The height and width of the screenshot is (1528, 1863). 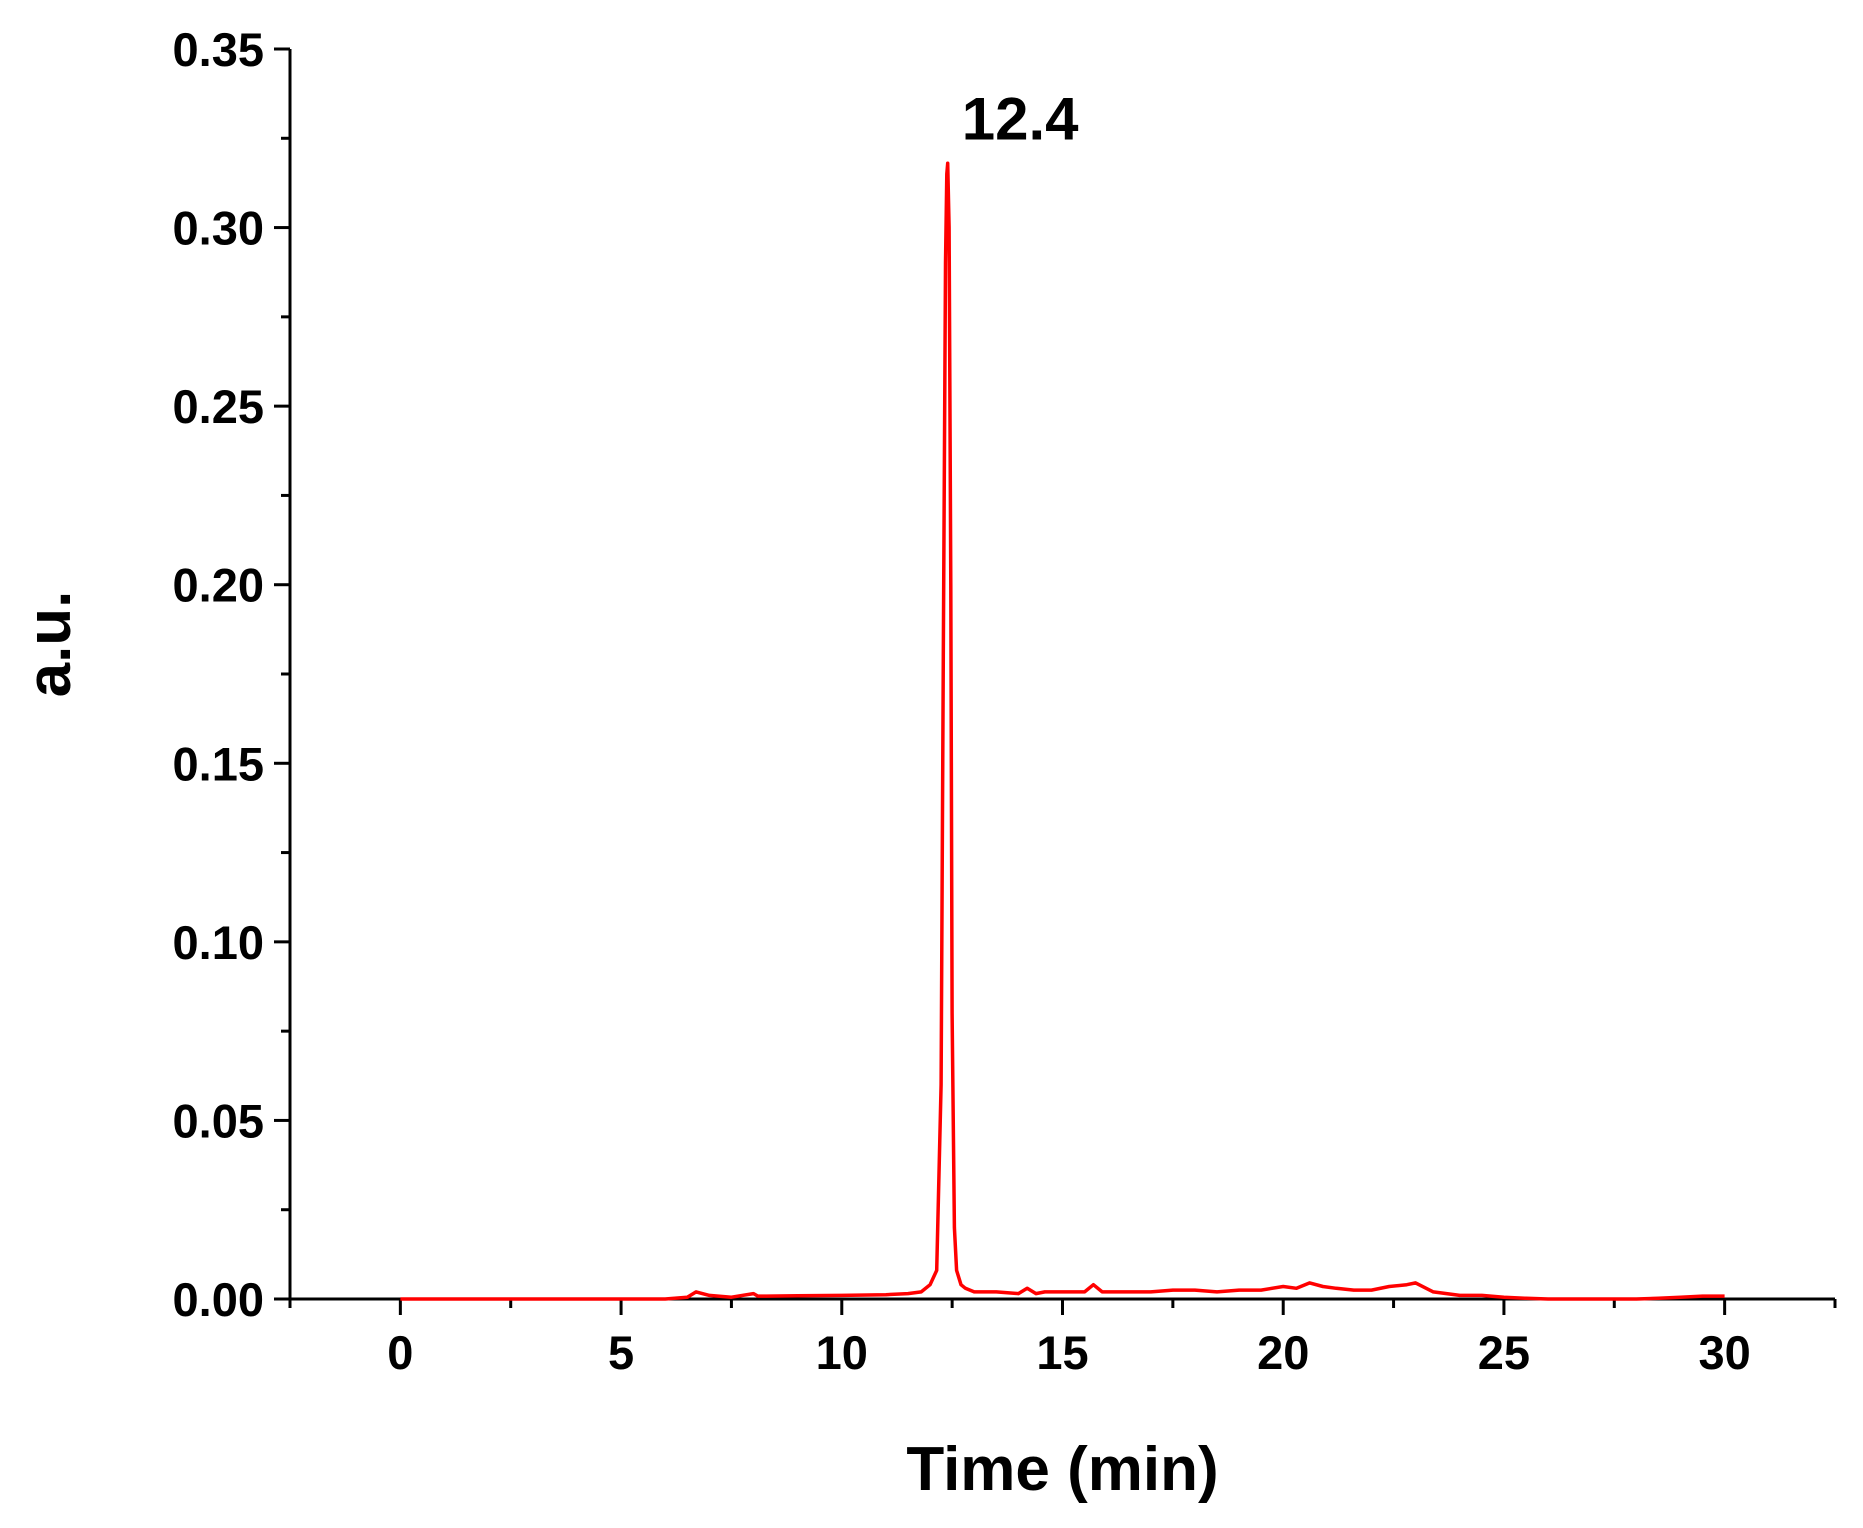 I want to click on x-tick-label: 10, so click(x=842, y=1352).